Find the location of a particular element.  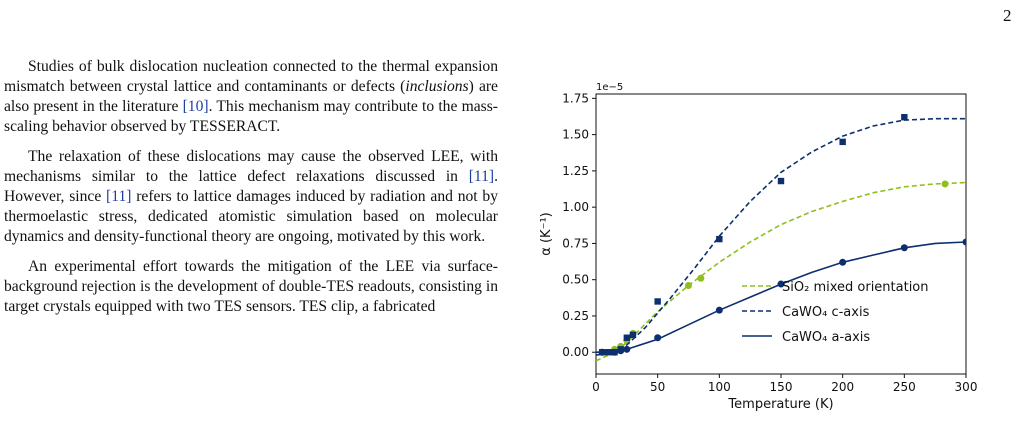

y-tick-label: 1.50 is located at coordinates (575, 135).